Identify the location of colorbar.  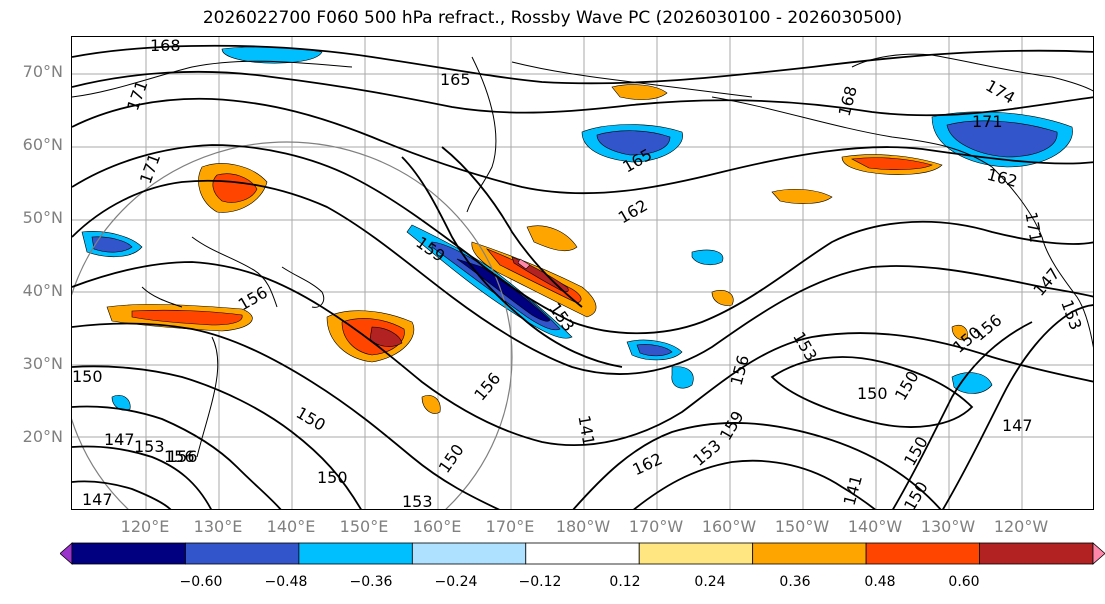
(582, 553).